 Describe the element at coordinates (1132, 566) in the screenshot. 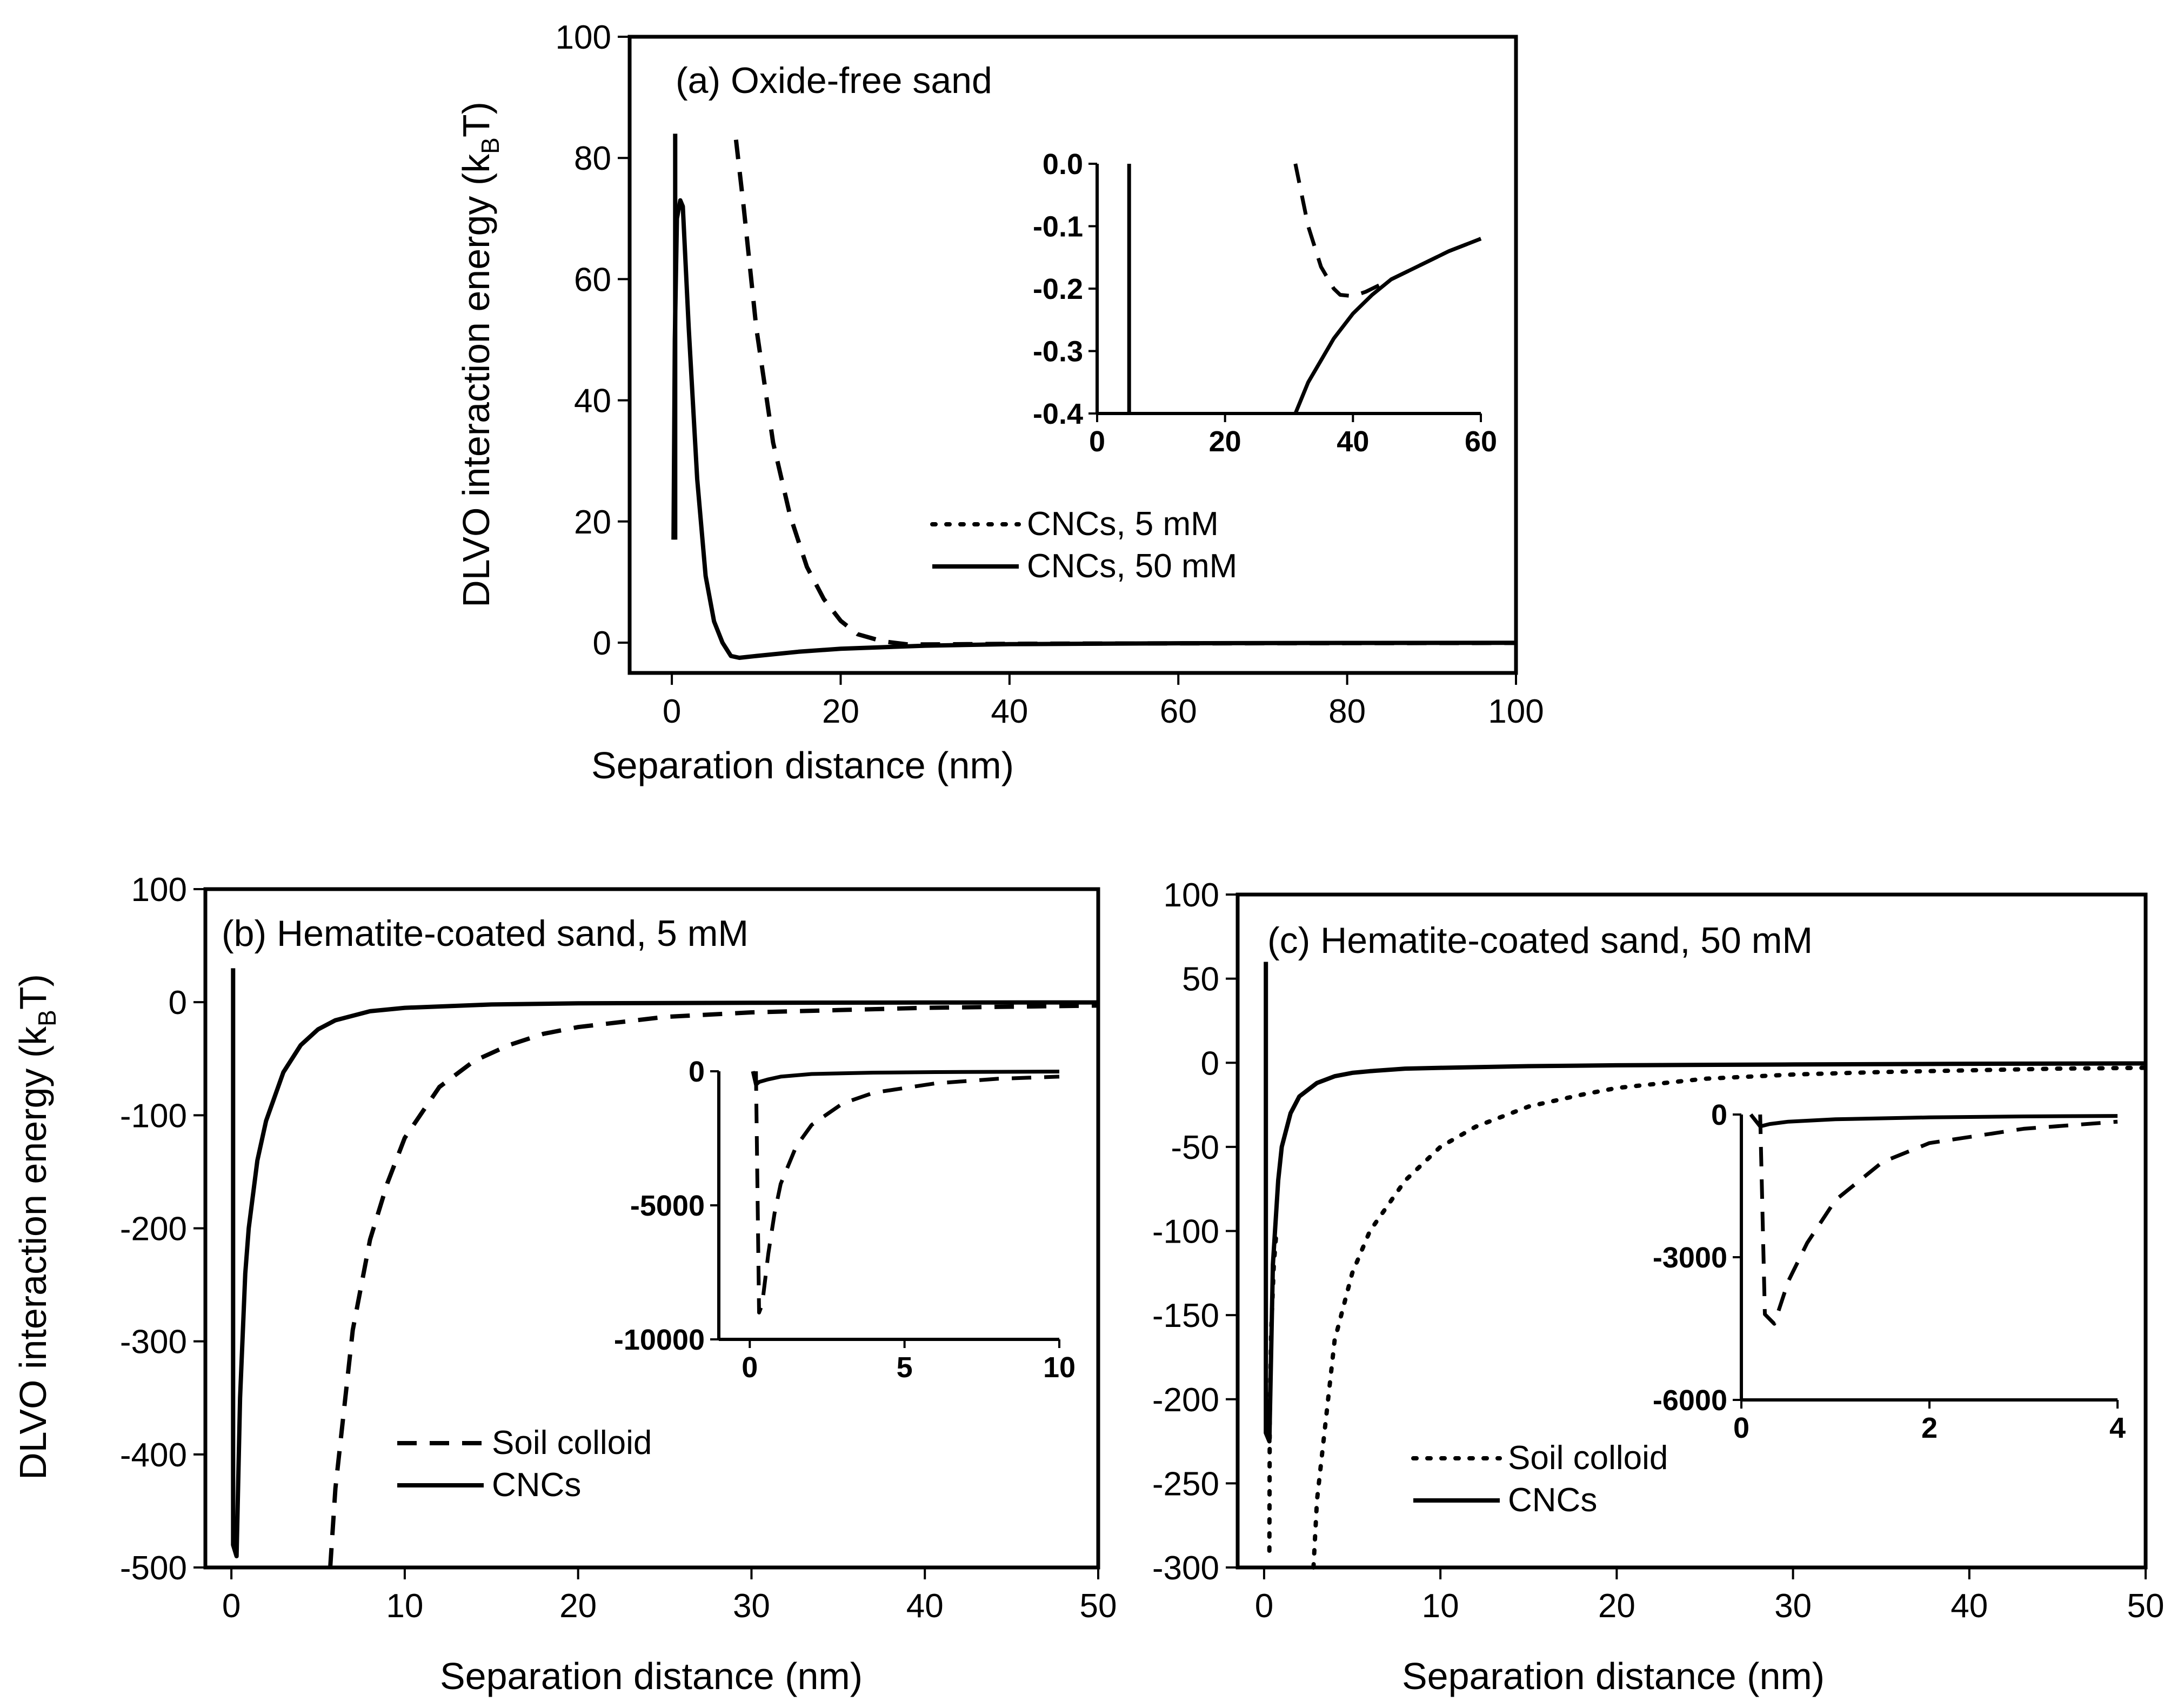

I see `legend-label: CNCs, 50 mM` at that location.